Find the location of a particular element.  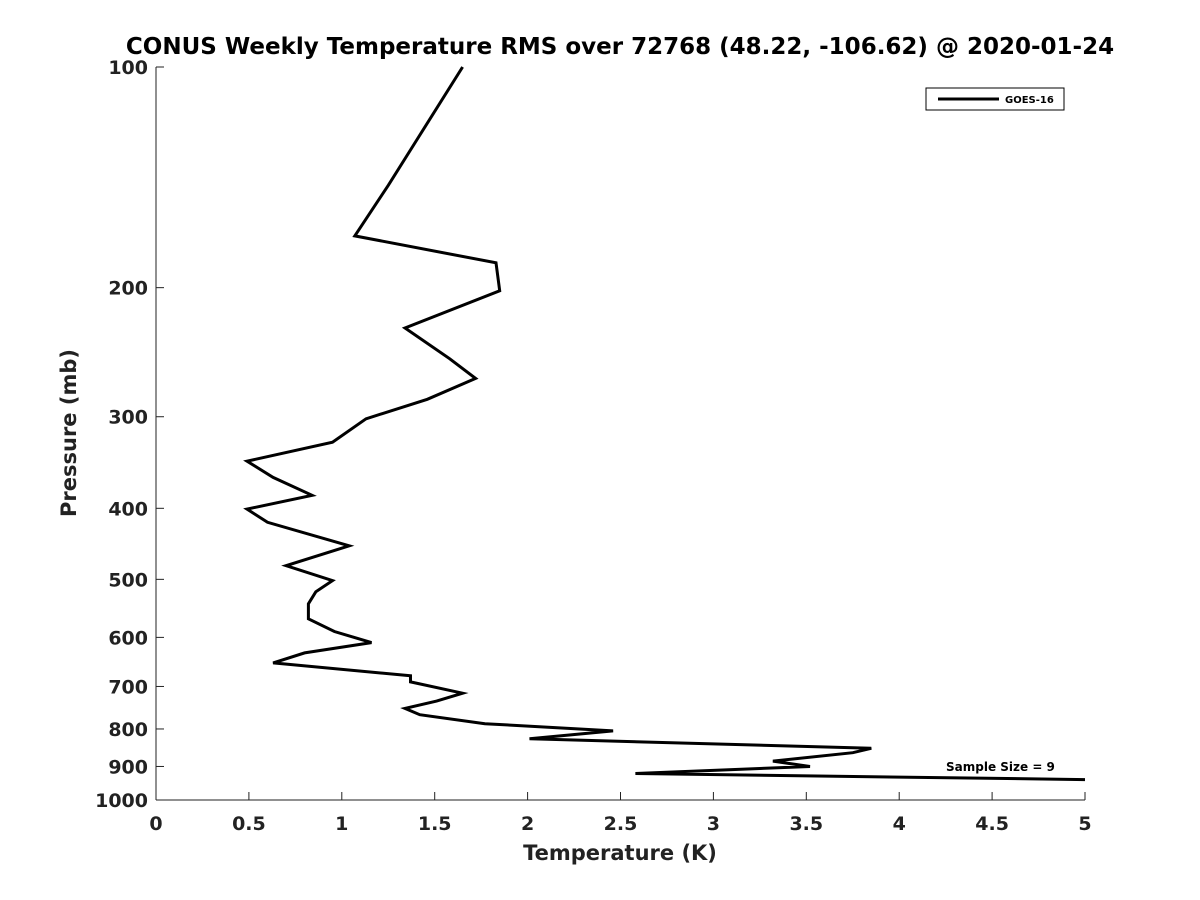

x-tick-label: 4 is located at coordinates (899, 824).